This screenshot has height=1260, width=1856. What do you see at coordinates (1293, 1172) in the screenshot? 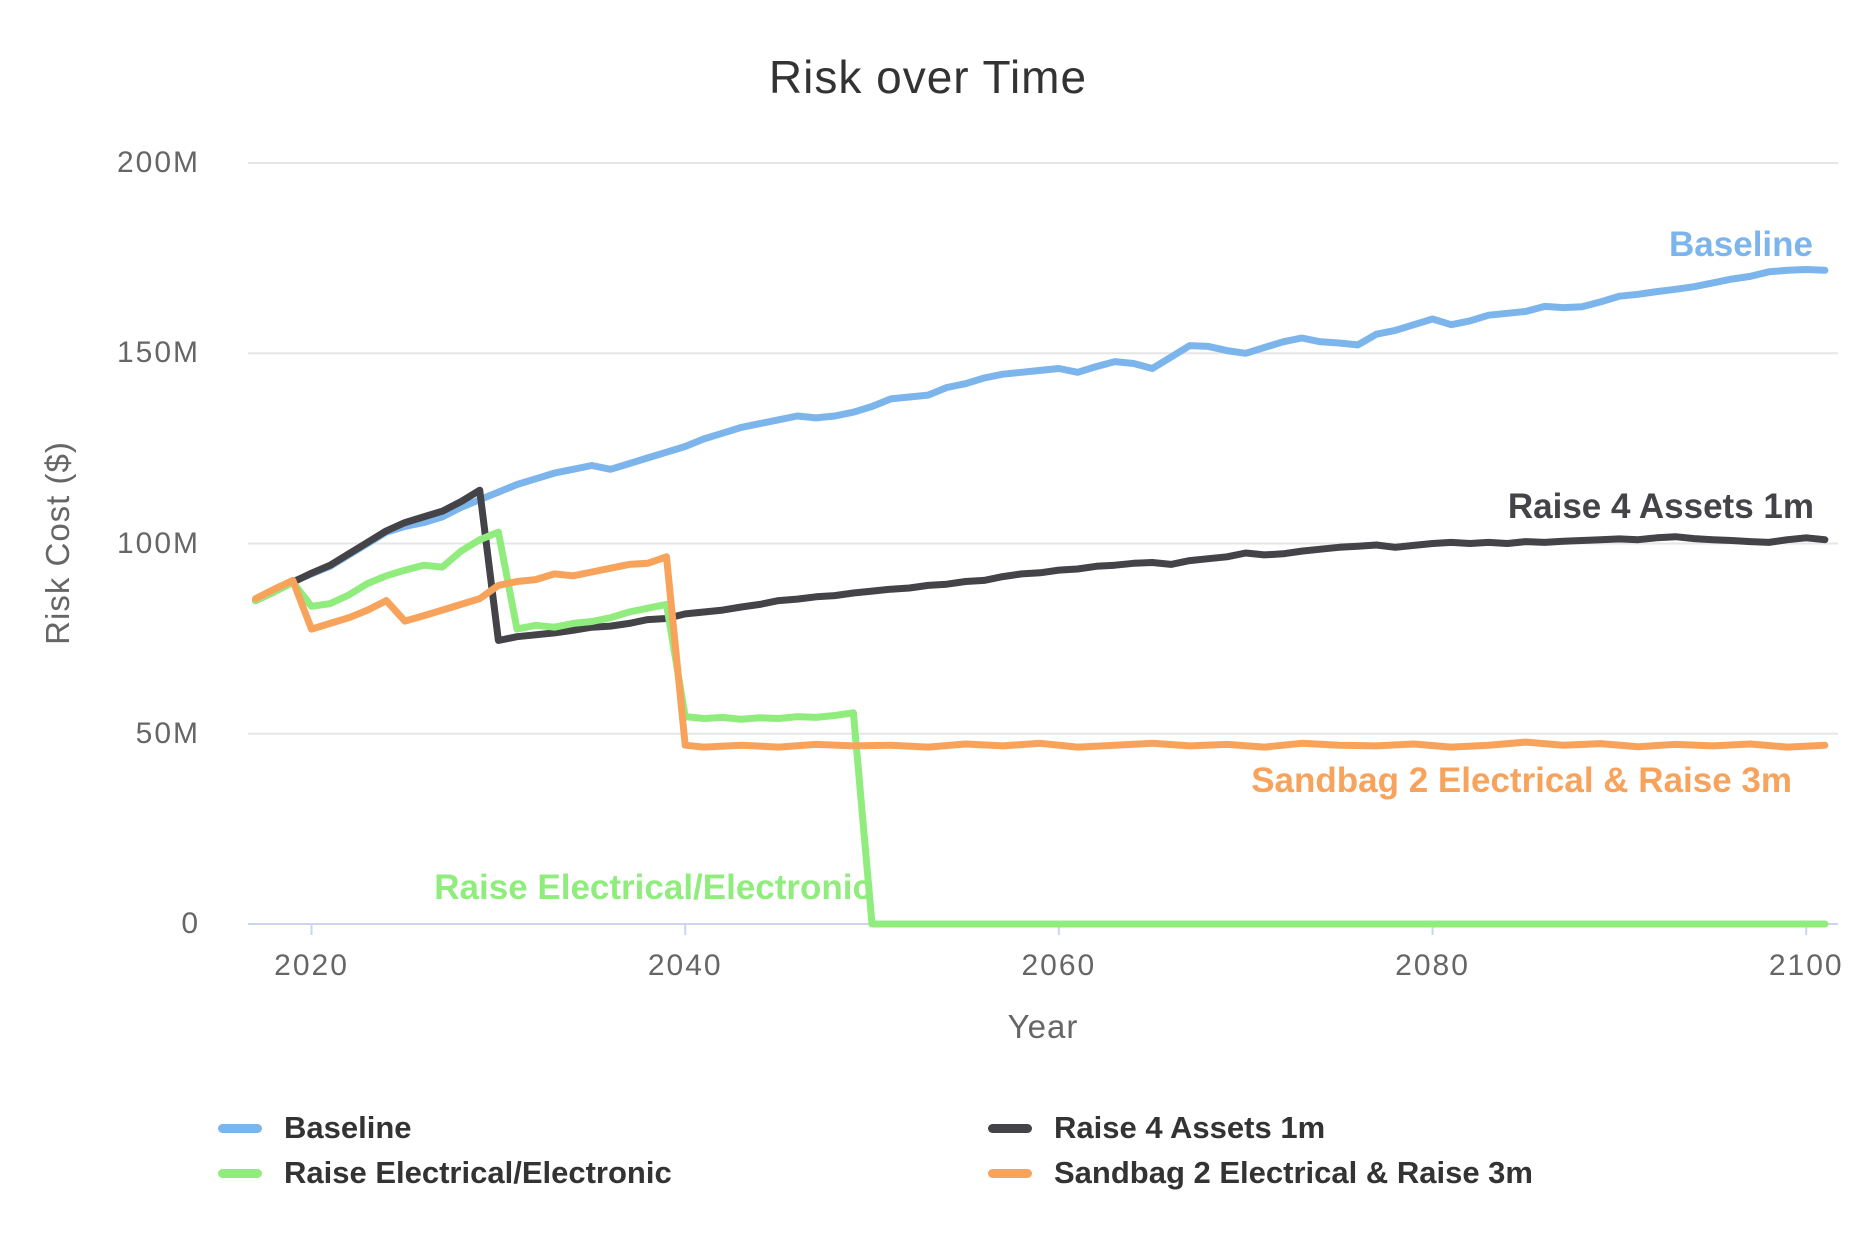
I see `legend-label-sandbag: Sandbag 2 Electrical & Raise 3m` at bounding box center [1293, 1172].